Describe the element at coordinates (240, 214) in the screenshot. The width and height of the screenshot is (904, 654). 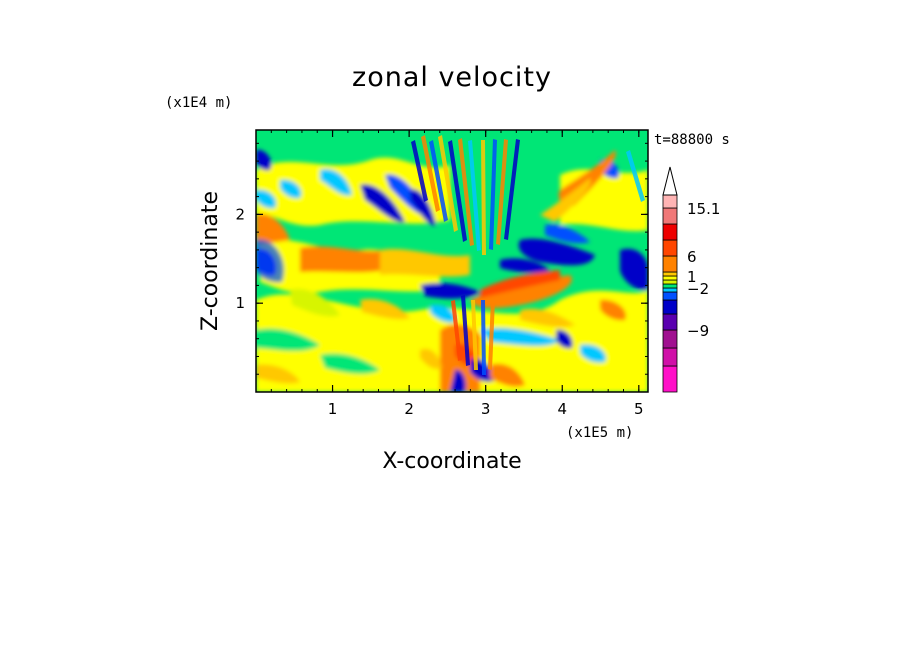
I see `y-tick-label: 2` at that location.